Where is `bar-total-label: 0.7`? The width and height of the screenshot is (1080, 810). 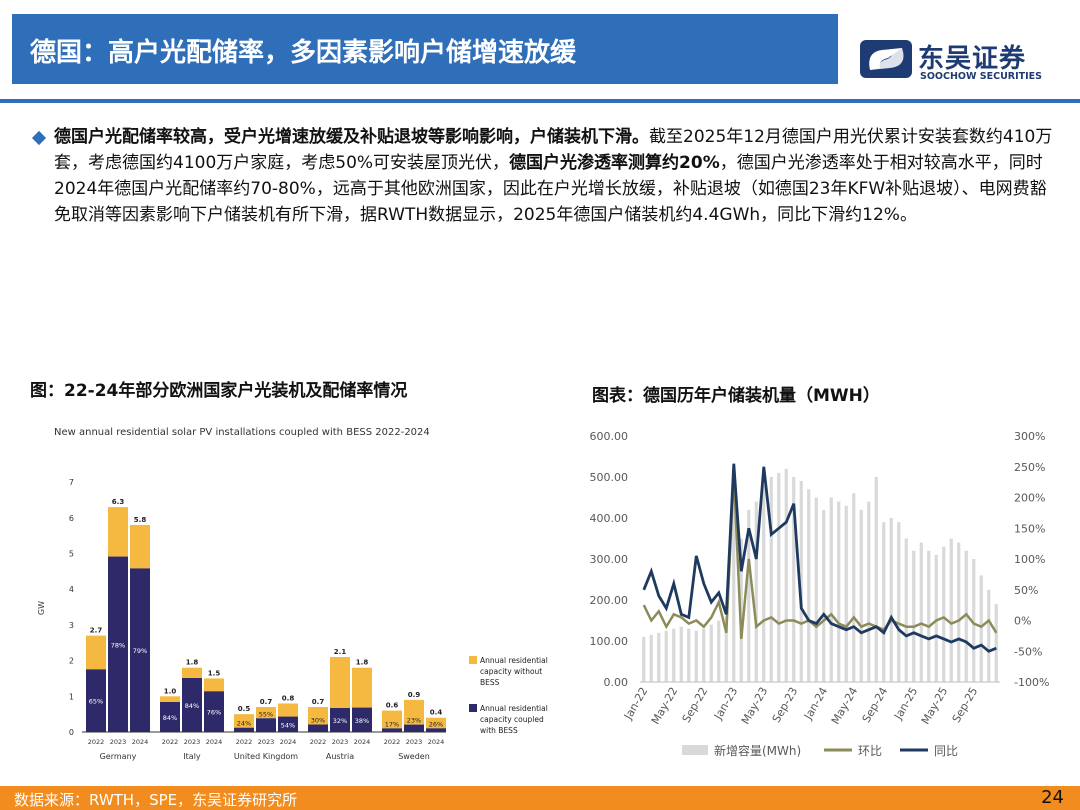
bar-total-label: 0.7 is located at coordinates (266, 702).